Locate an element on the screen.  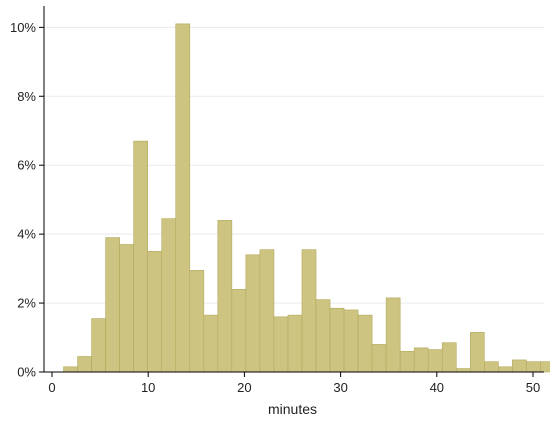
x-tick-label-0: 0 is located at coordinates (51, 387).